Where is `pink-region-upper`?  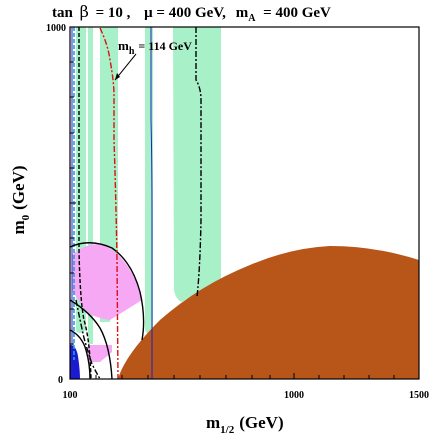 pink-region-upper is located at coordinates (107, 282).